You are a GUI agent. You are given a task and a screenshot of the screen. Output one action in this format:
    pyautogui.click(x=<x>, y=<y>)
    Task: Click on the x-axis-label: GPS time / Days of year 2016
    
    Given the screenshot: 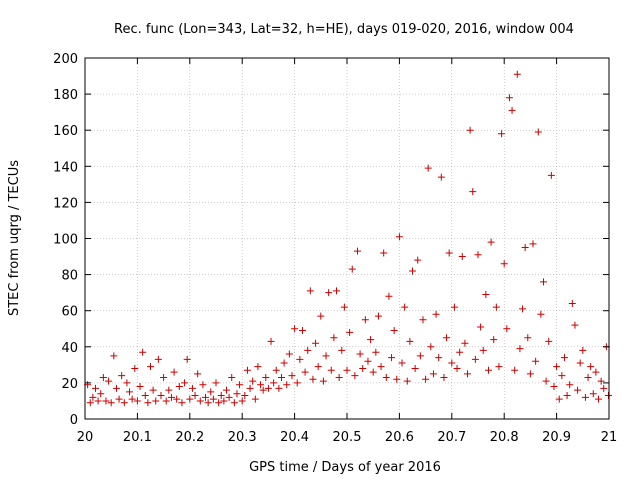 What is the action you would take?
    pyautogui.click(x=345, y=467)
    